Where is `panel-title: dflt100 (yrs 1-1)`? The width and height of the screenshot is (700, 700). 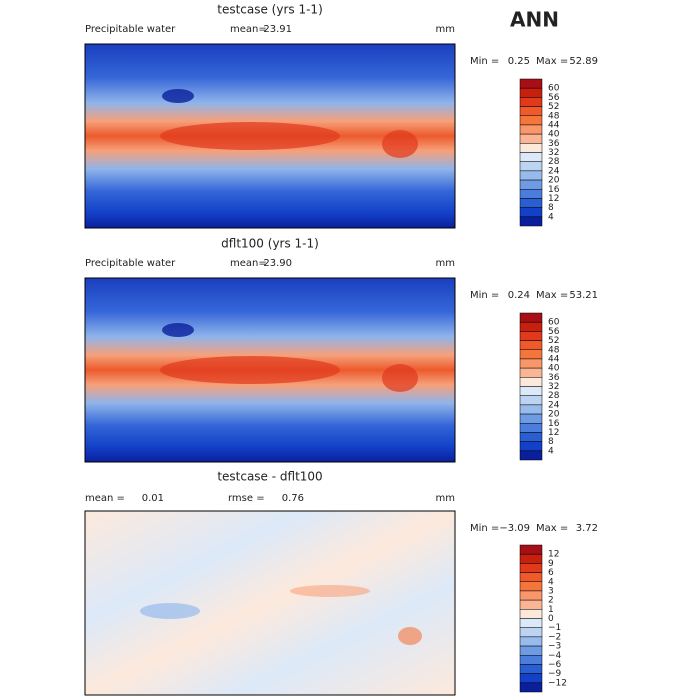 panel-title: dflt100 (yrs 1-1) is located at coordinates (270, 244).